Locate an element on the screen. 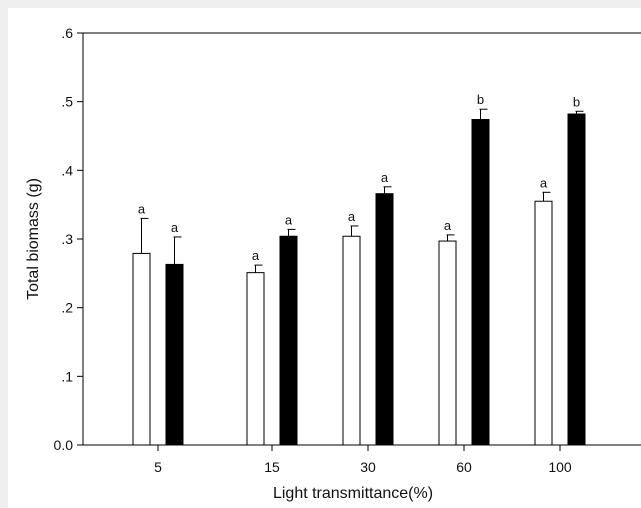 The height and width of the screenshot is (508, 641). x-tick-label: 30 is located at coordinates (368, 467).